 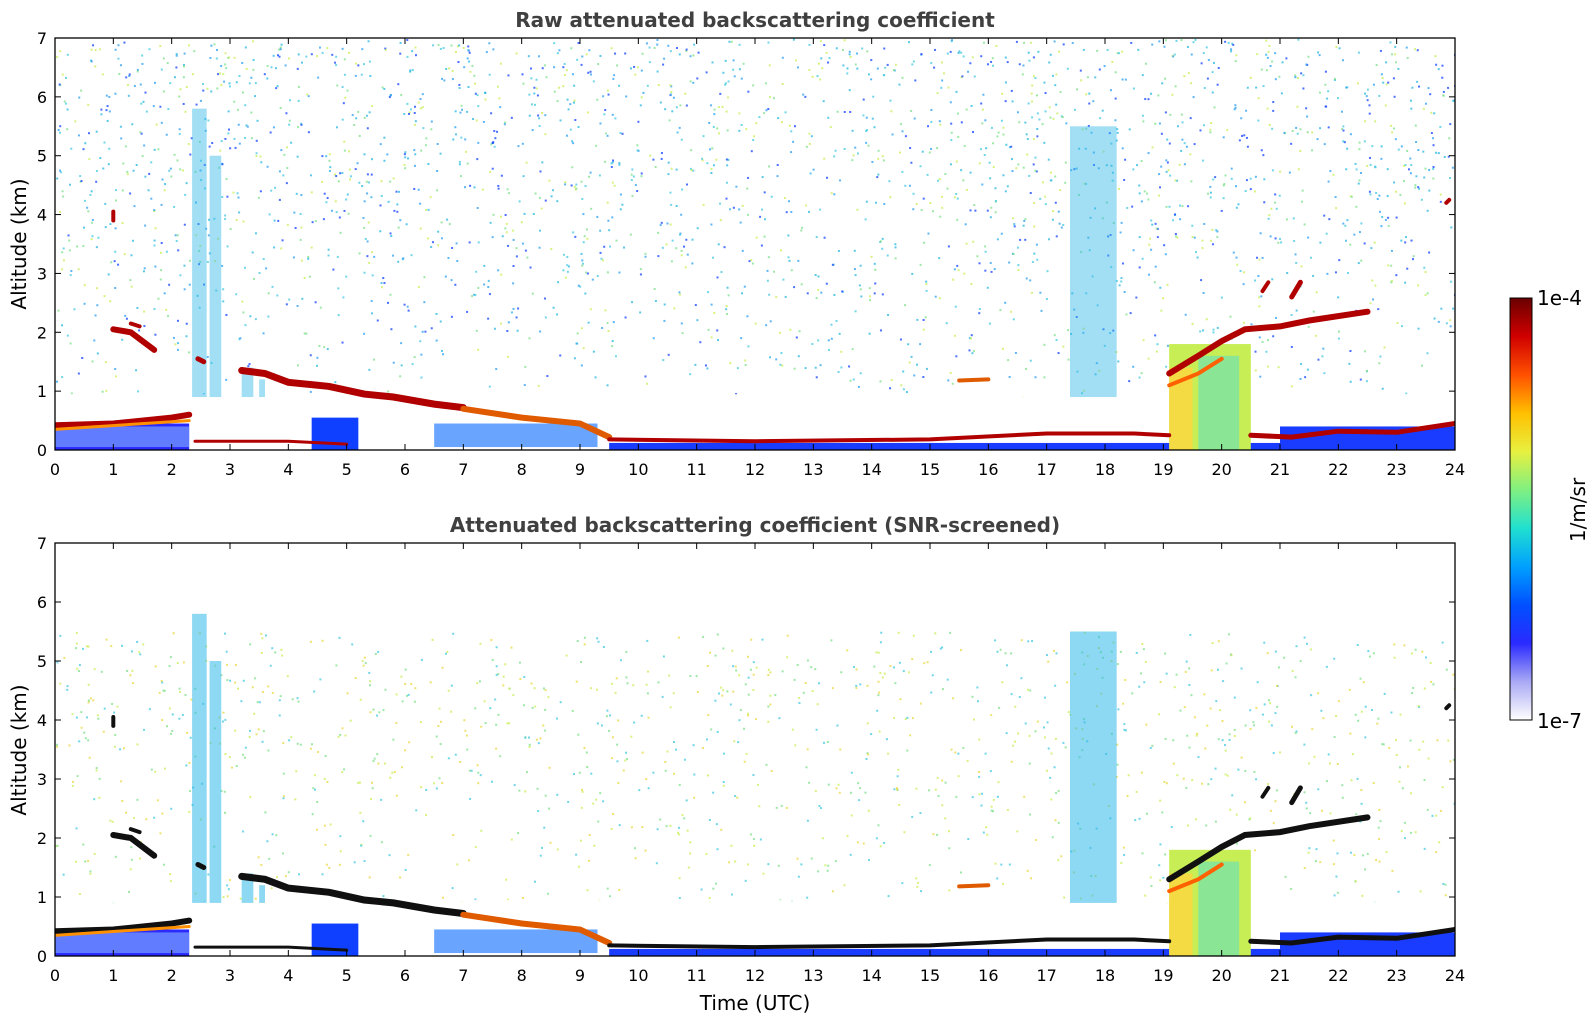 I want to click on y-tick-label: 7, so click(x=42, y=543).